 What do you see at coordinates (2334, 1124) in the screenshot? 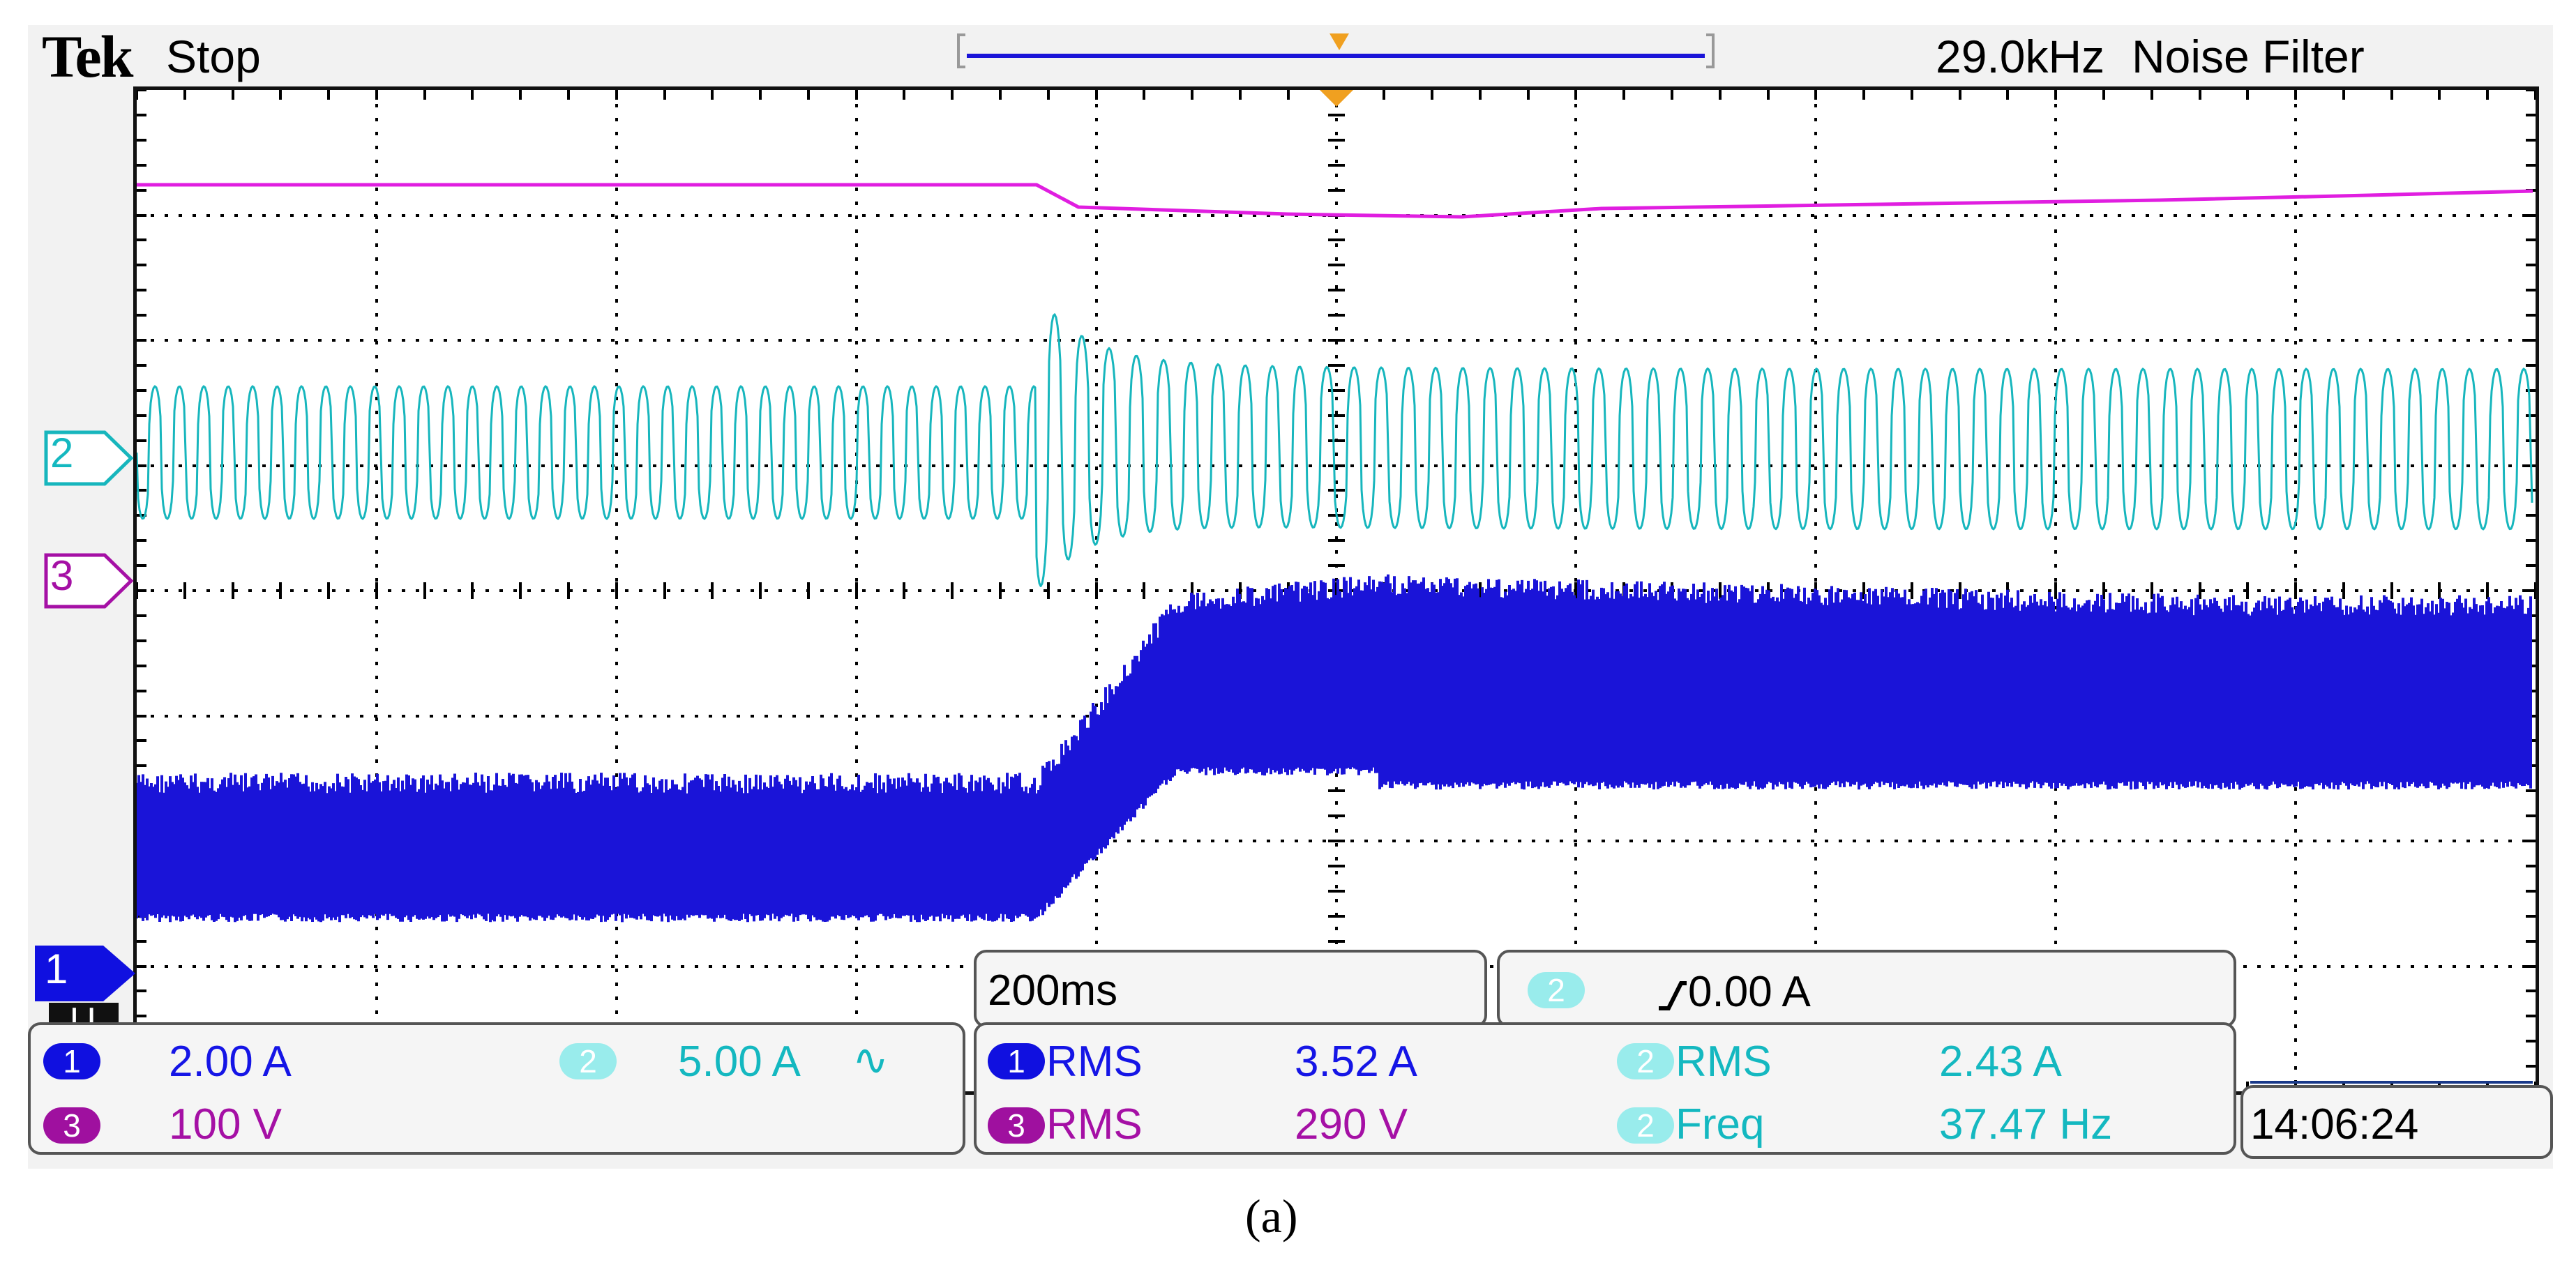
I see `clock: 14:06:24` at bounding box center [2334, 1124].